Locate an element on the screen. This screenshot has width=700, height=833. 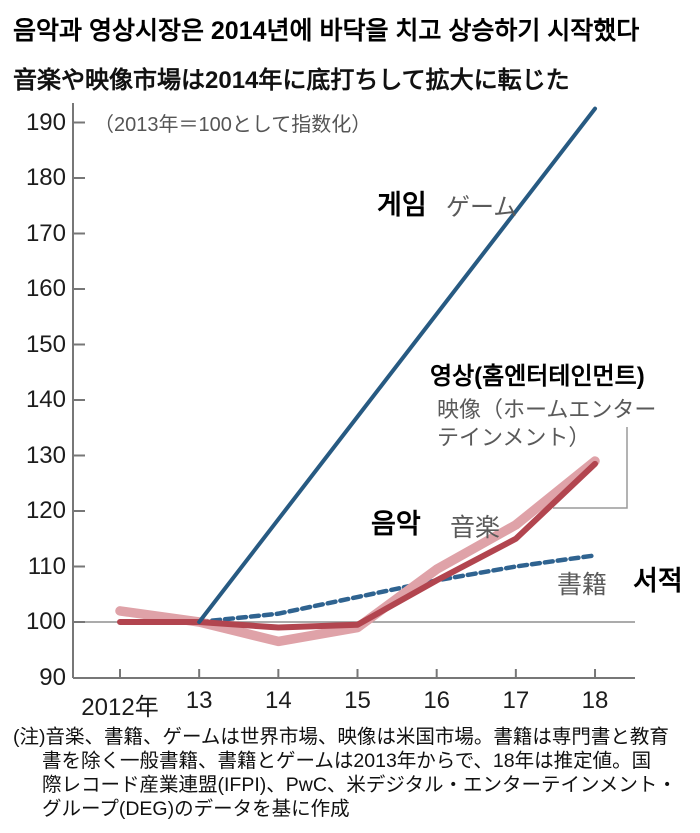
x-tick-label: 14 is located at coordinates (278, 700).